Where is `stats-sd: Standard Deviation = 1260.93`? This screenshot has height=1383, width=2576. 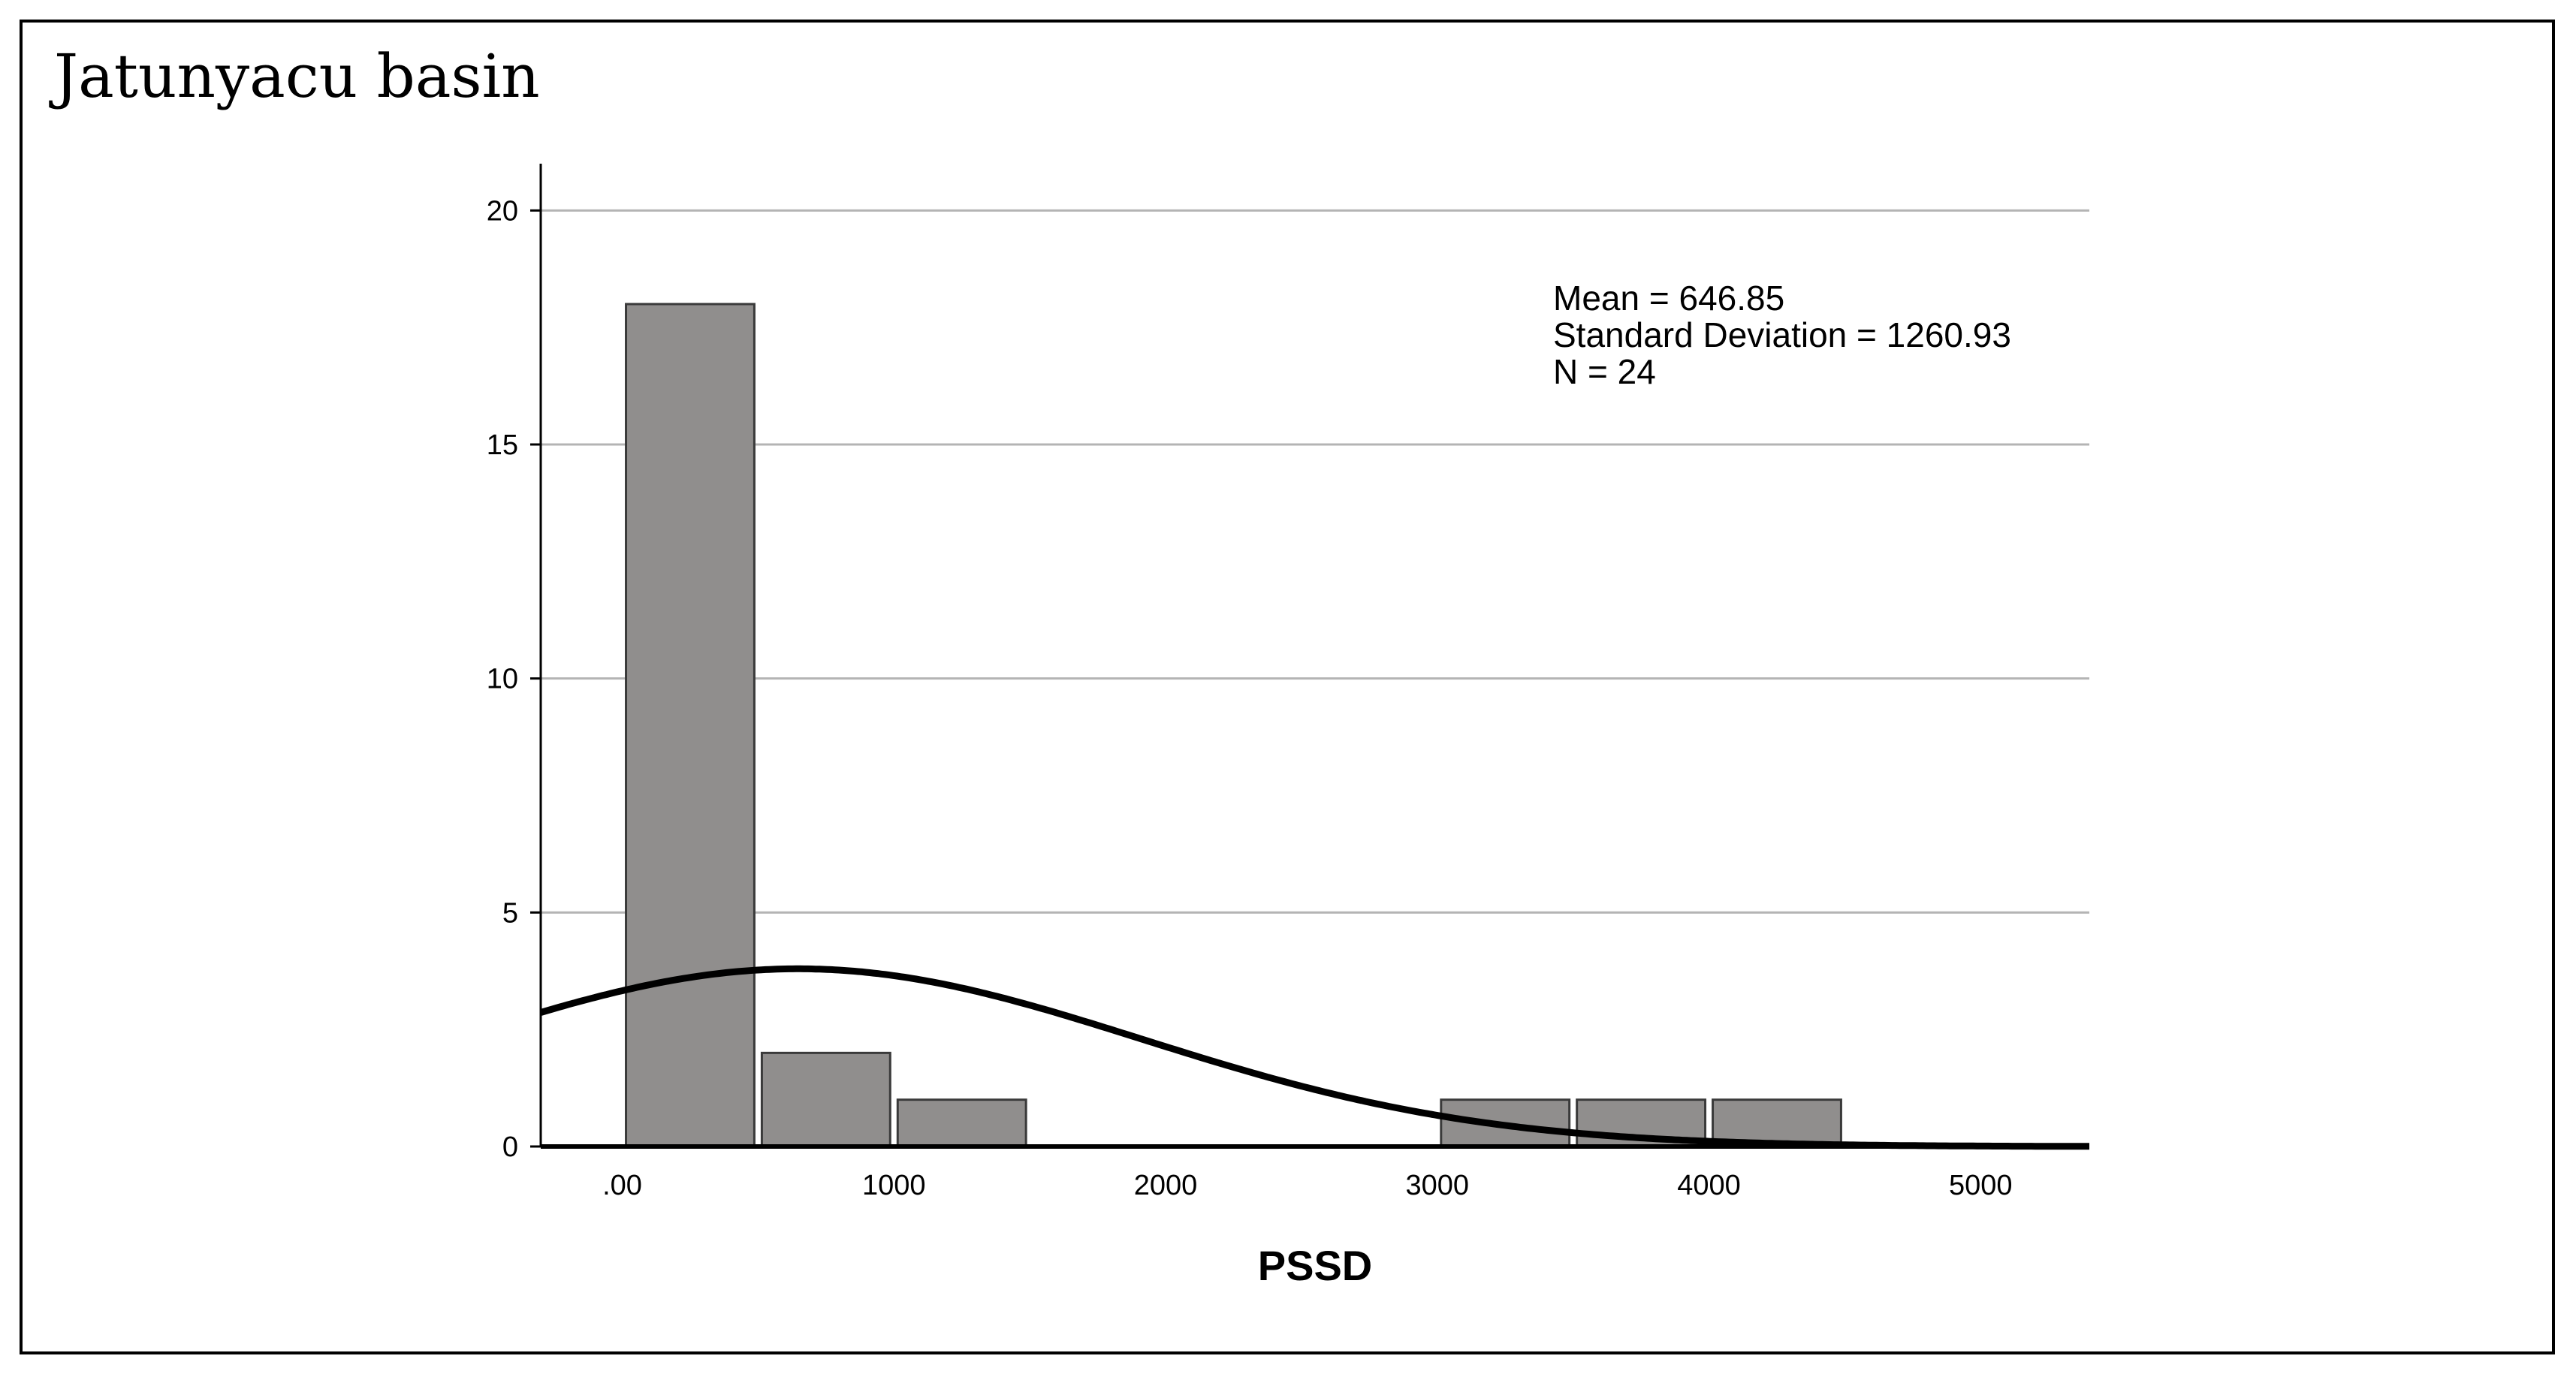 stats-sd: Standard Deviation = 1260.93 is located at coordinates (1782, 335).